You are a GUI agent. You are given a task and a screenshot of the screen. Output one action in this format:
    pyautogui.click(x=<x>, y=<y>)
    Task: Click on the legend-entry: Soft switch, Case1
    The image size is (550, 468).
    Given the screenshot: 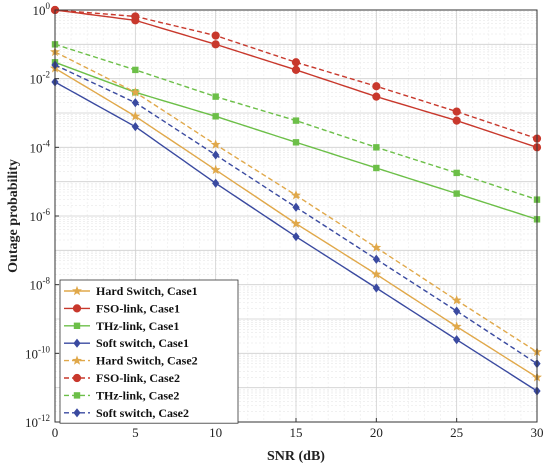 What is the action you would take?
    pyautogui.click(x=126, y=343)
    